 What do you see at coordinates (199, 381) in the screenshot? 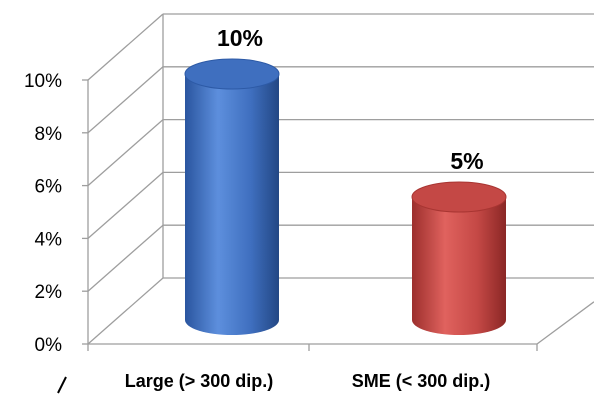
I see `x-category-label: Large (> 300 dip.)` at bounding box center [199, 381].